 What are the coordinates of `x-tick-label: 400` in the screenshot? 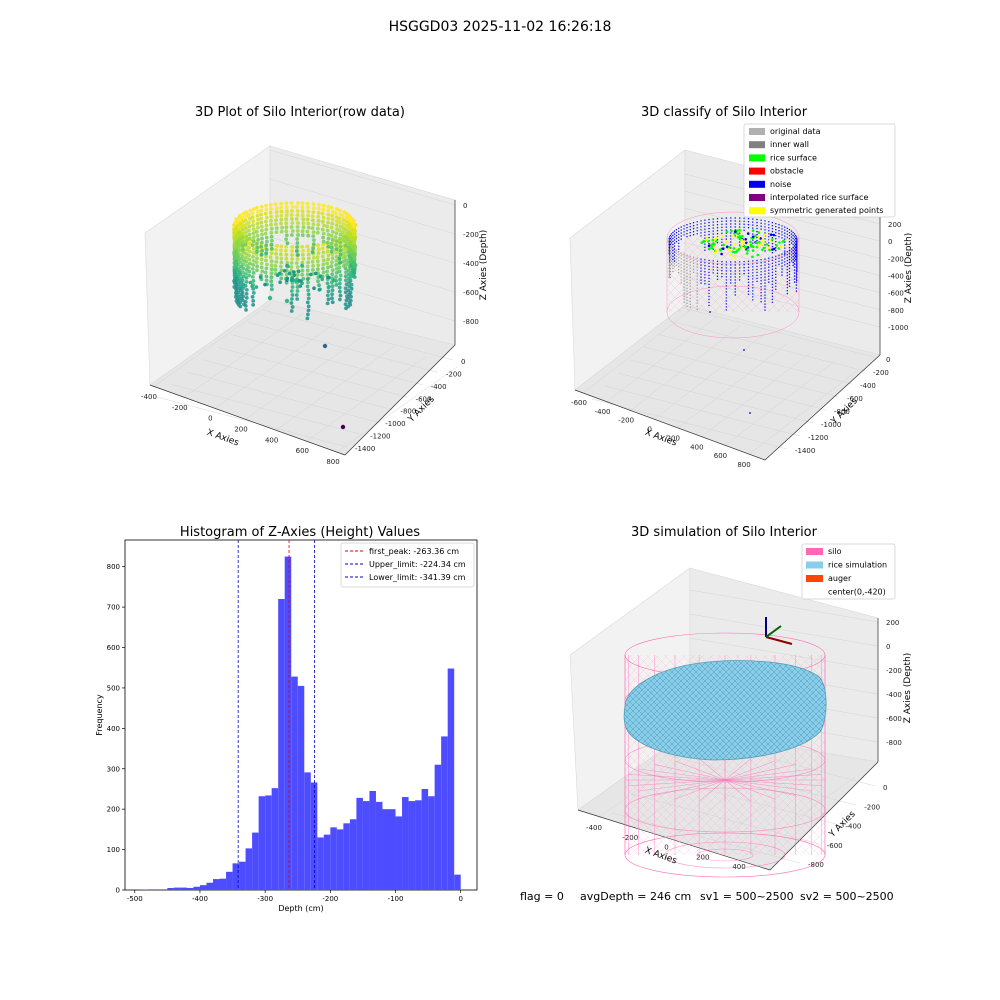 It's located at (738, 867).